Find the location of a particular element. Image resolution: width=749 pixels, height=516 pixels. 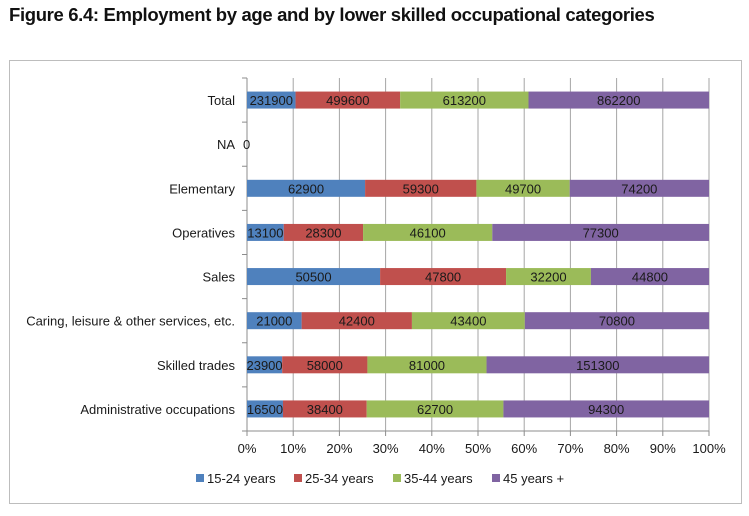

x-tick-label: 30% is located at coordinates (386, 448).